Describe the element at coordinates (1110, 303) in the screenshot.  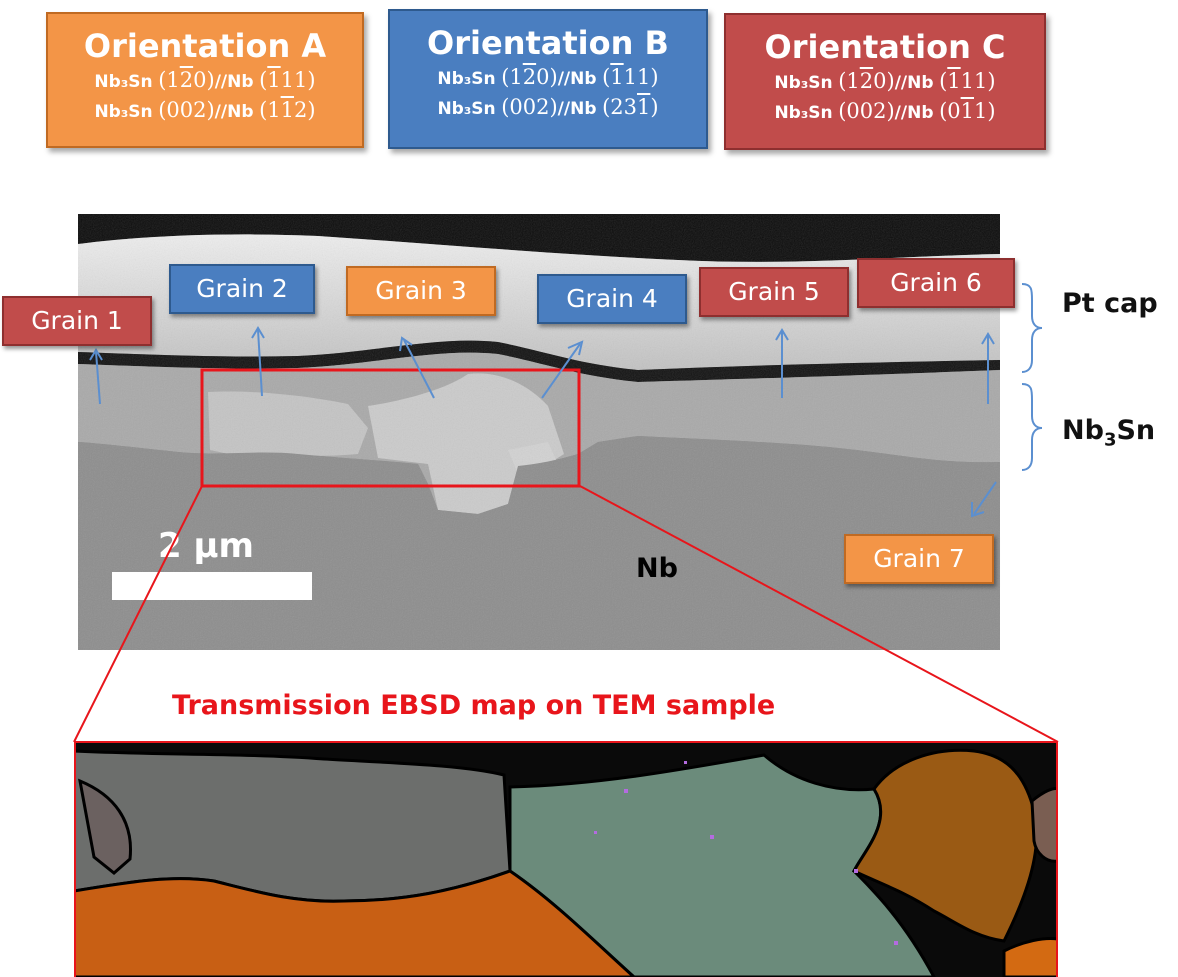
I see `pt-cap-label: Pt cap` at that location.